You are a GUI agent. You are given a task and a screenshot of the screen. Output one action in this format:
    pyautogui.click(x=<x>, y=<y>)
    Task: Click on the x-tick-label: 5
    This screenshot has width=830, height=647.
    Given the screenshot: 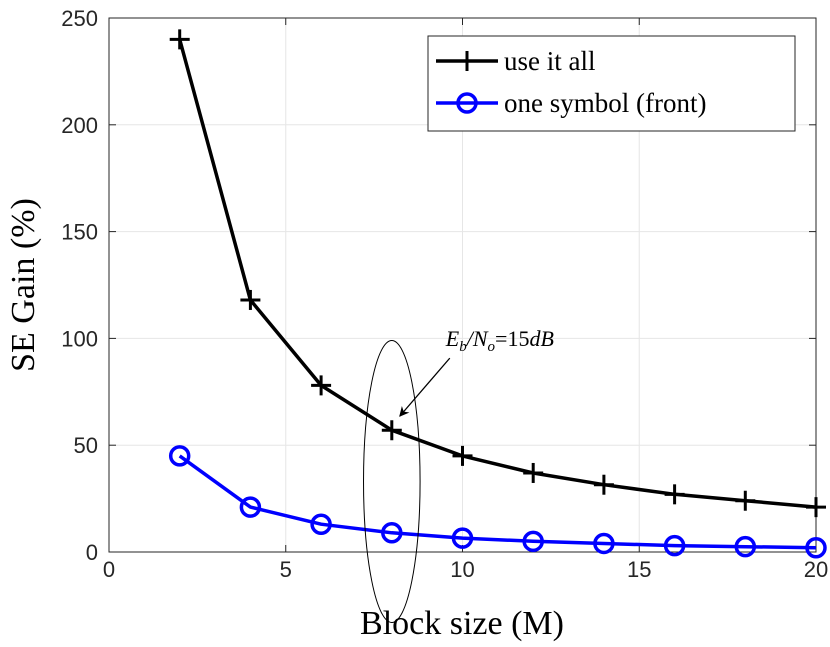 What is the action you would take?
    pyautogui.click(x=286, y=569)
    